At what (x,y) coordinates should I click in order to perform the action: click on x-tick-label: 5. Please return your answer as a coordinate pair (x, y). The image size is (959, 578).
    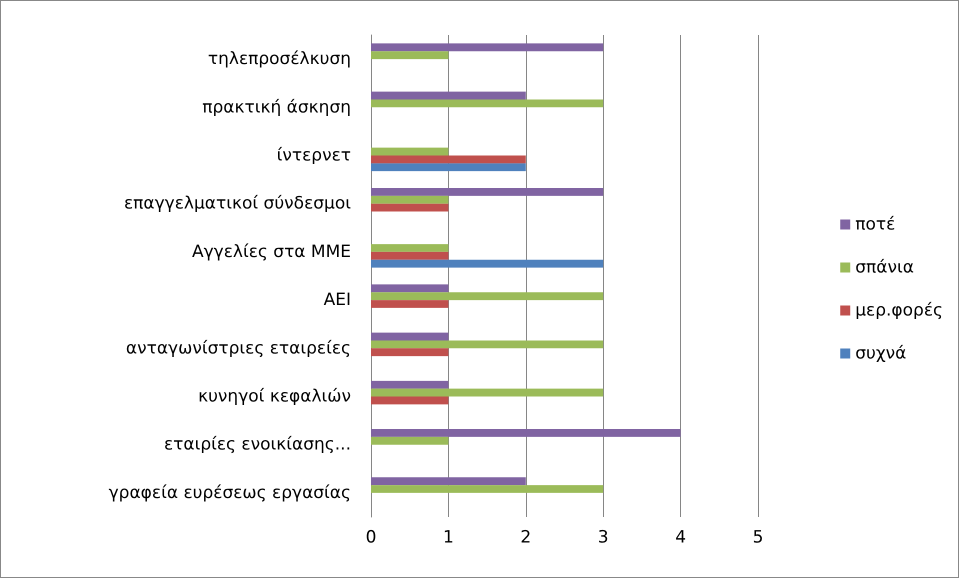
    Looking at the image, I should click on (758, 538).